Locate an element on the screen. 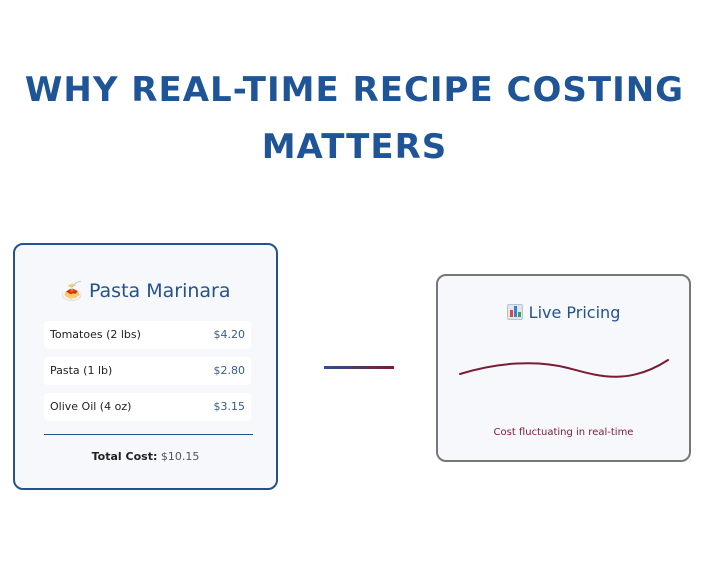  live-pricing-title: Live Pricing is located at coordinates (563, 312).